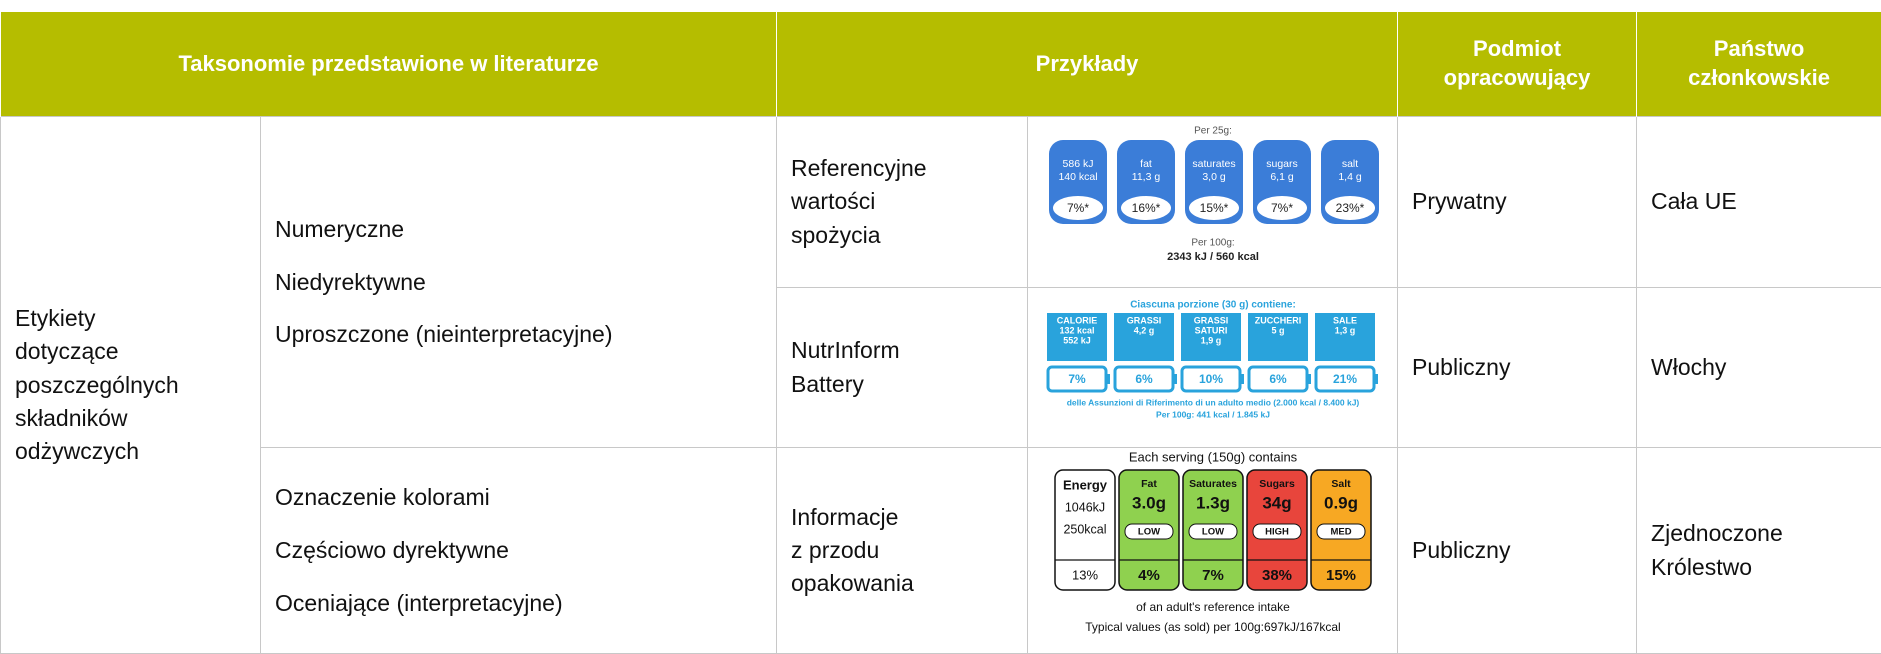 This screenshot has height=654, width=1881. What do you see at coordinates (1759, 77) in the screenshot?
I see `text-line: członkowskie` at bounding box center [1759, 77].